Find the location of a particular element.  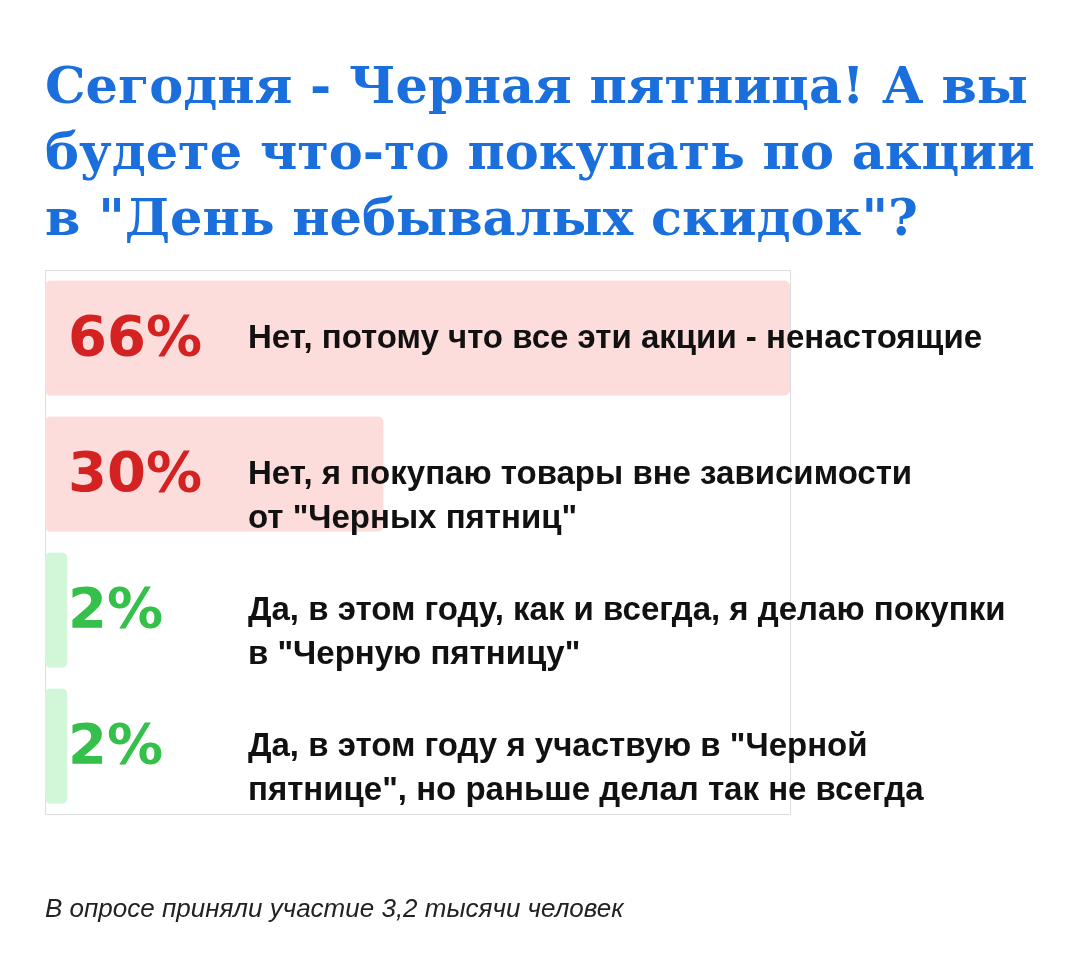

y-tick-label: Нет, потому что все эти акции - ненастоящие is located at coordinates (615, 336).